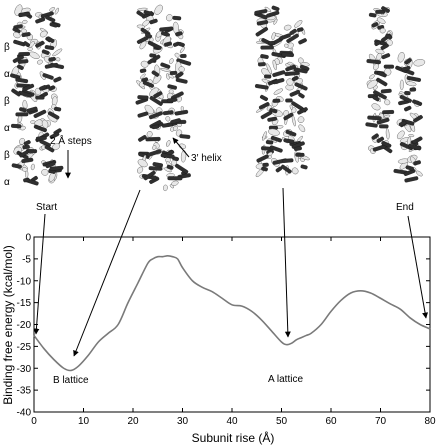  I want to click on annotation-end: End, so click(405, 207).